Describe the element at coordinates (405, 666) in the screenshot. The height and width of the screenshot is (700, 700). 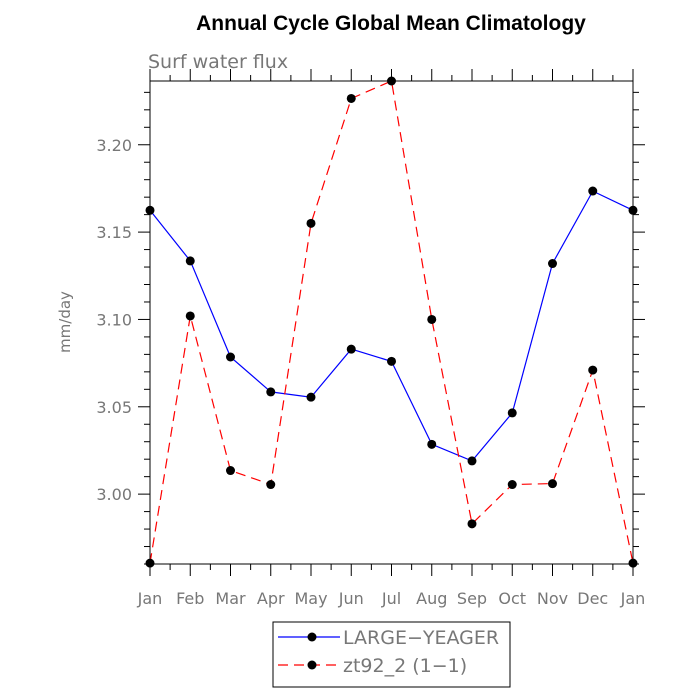
I see `legend-label: zt92_2 (1−1)` at that location.